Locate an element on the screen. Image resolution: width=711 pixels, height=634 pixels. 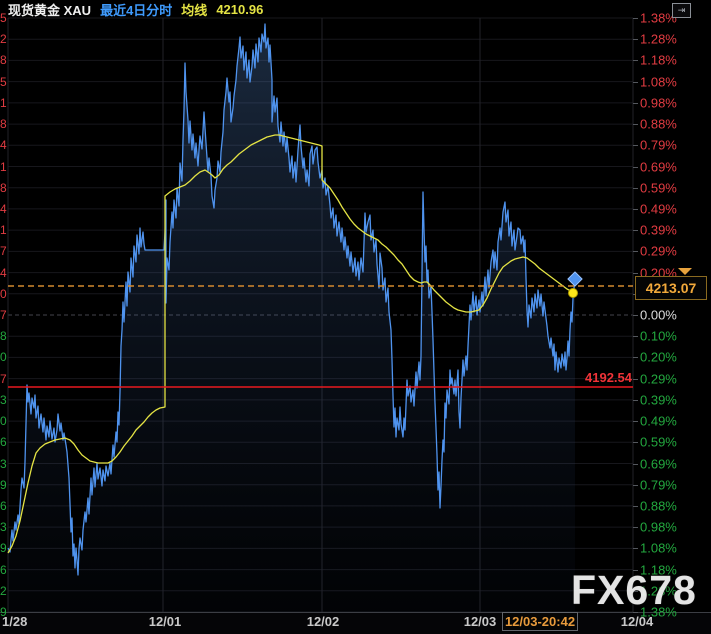
chart-header: 现货黄金 XAU 最近4日分时 均线 4210.96 is located at coordinates (136, 9).